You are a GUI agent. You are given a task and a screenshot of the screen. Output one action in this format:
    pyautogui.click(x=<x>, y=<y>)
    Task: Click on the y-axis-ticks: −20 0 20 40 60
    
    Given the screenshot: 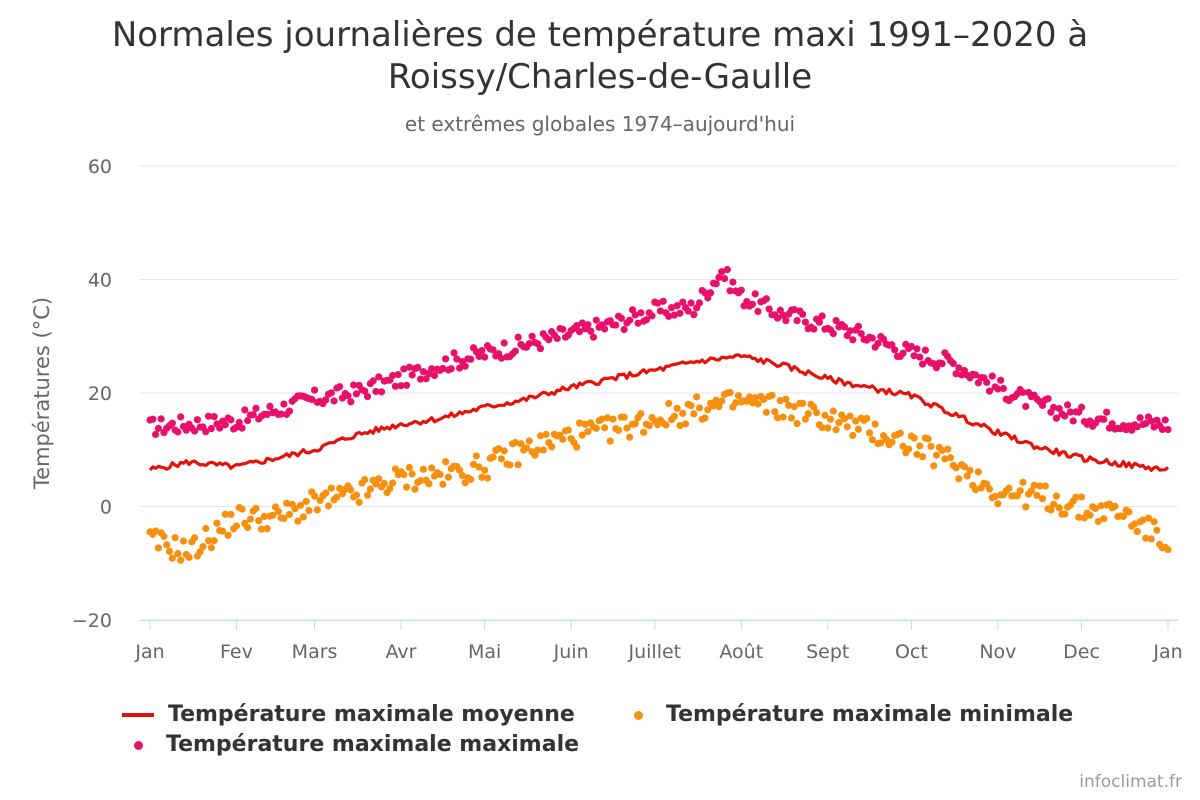 What is the action you would take?
    pyautogui.click(x=92, y=394)
    